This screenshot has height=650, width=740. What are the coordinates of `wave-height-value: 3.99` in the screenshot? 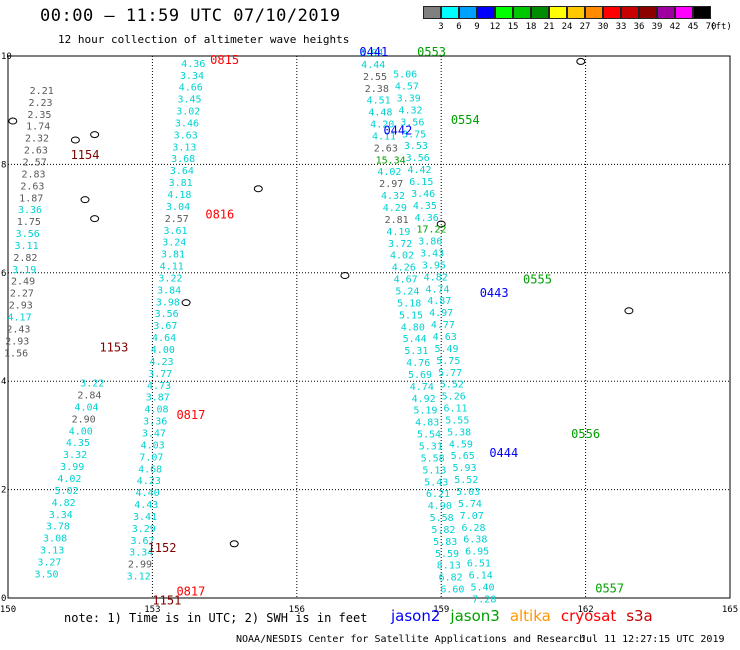 It's located at (72, 467).